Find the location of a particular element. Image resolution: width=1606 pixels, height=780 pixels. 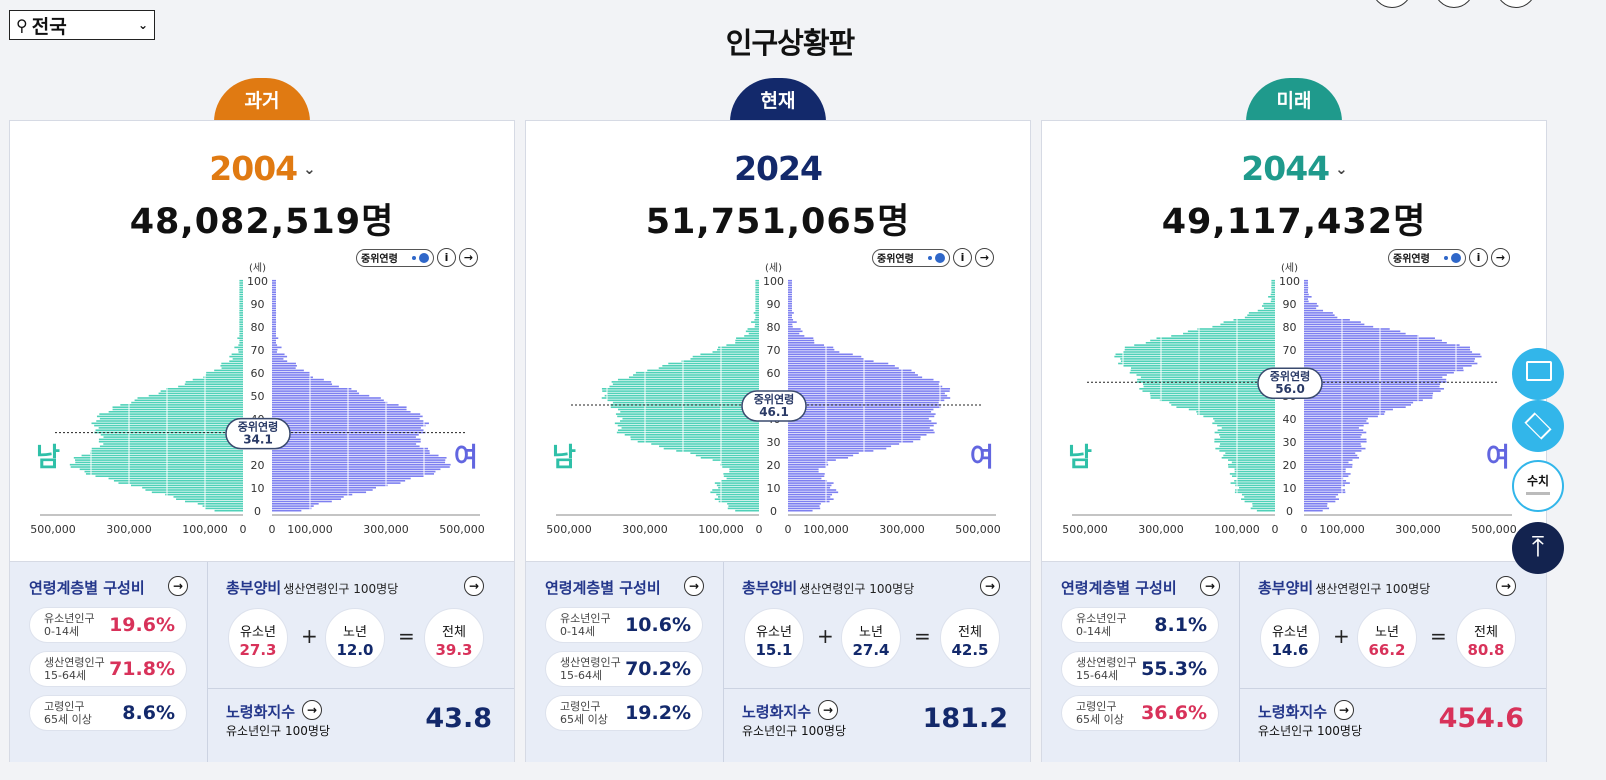

layers-button is located at coordinates (1538, 426).